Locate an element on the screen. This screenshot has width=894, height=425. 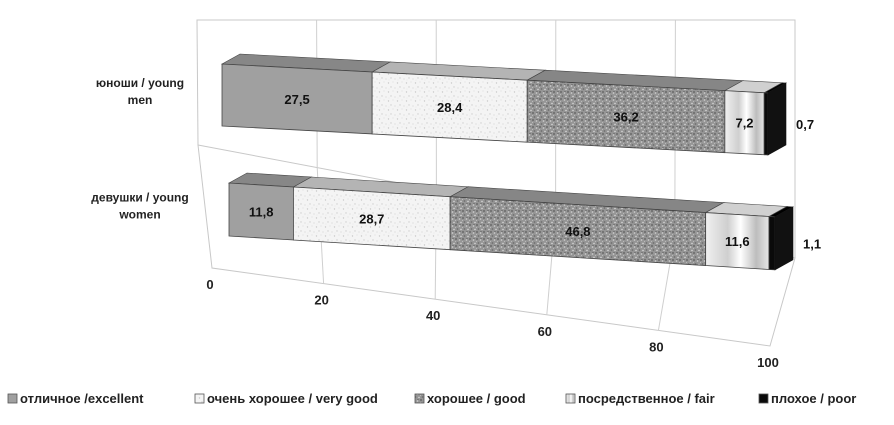
data-label: 11,6 is located at coordinates (737, 241).